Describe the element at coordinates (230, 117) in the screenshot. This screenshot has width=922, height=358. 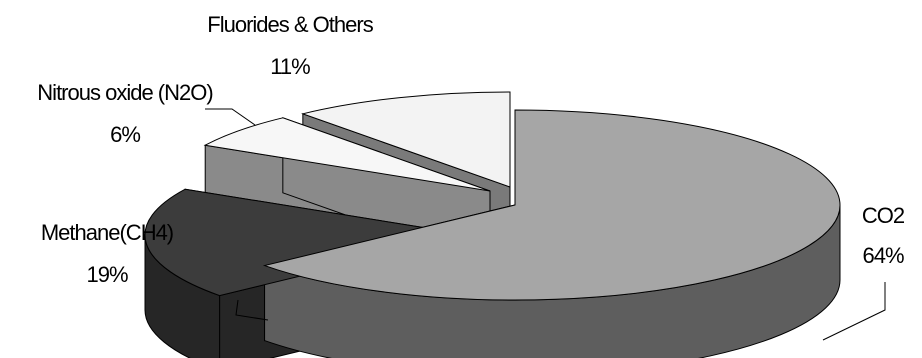
I see `leader-n2o` at that location.